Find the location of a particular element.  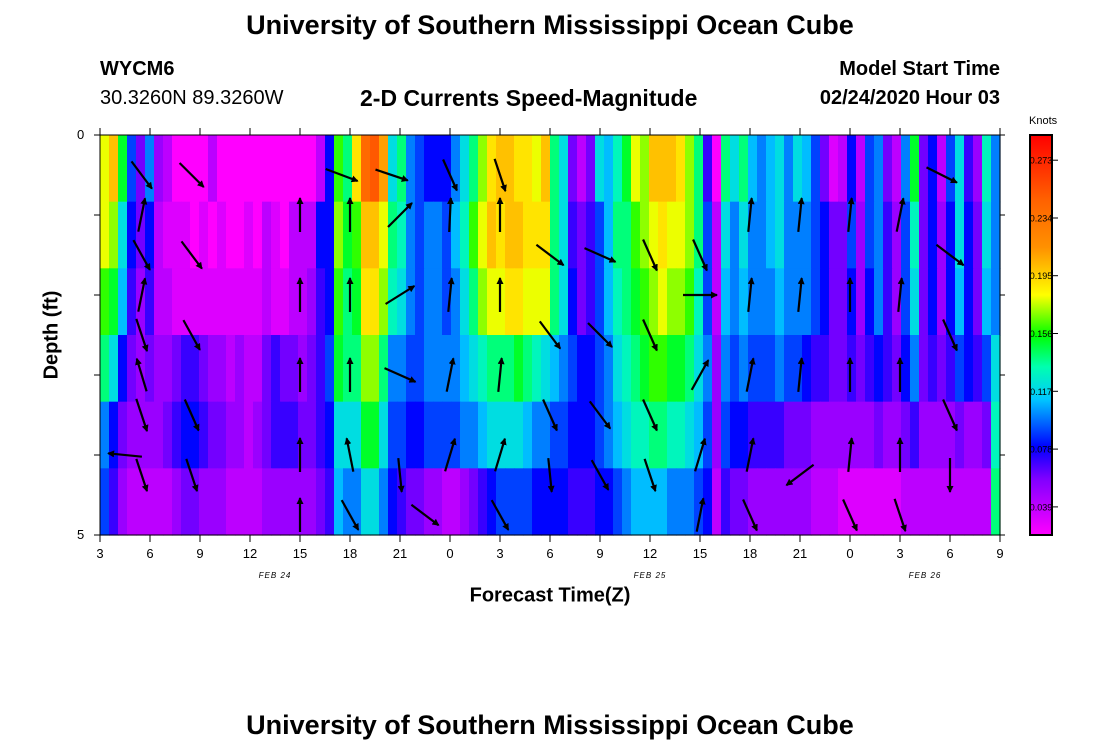

x-tick-label: 9 is located at coordinates (600, 553).